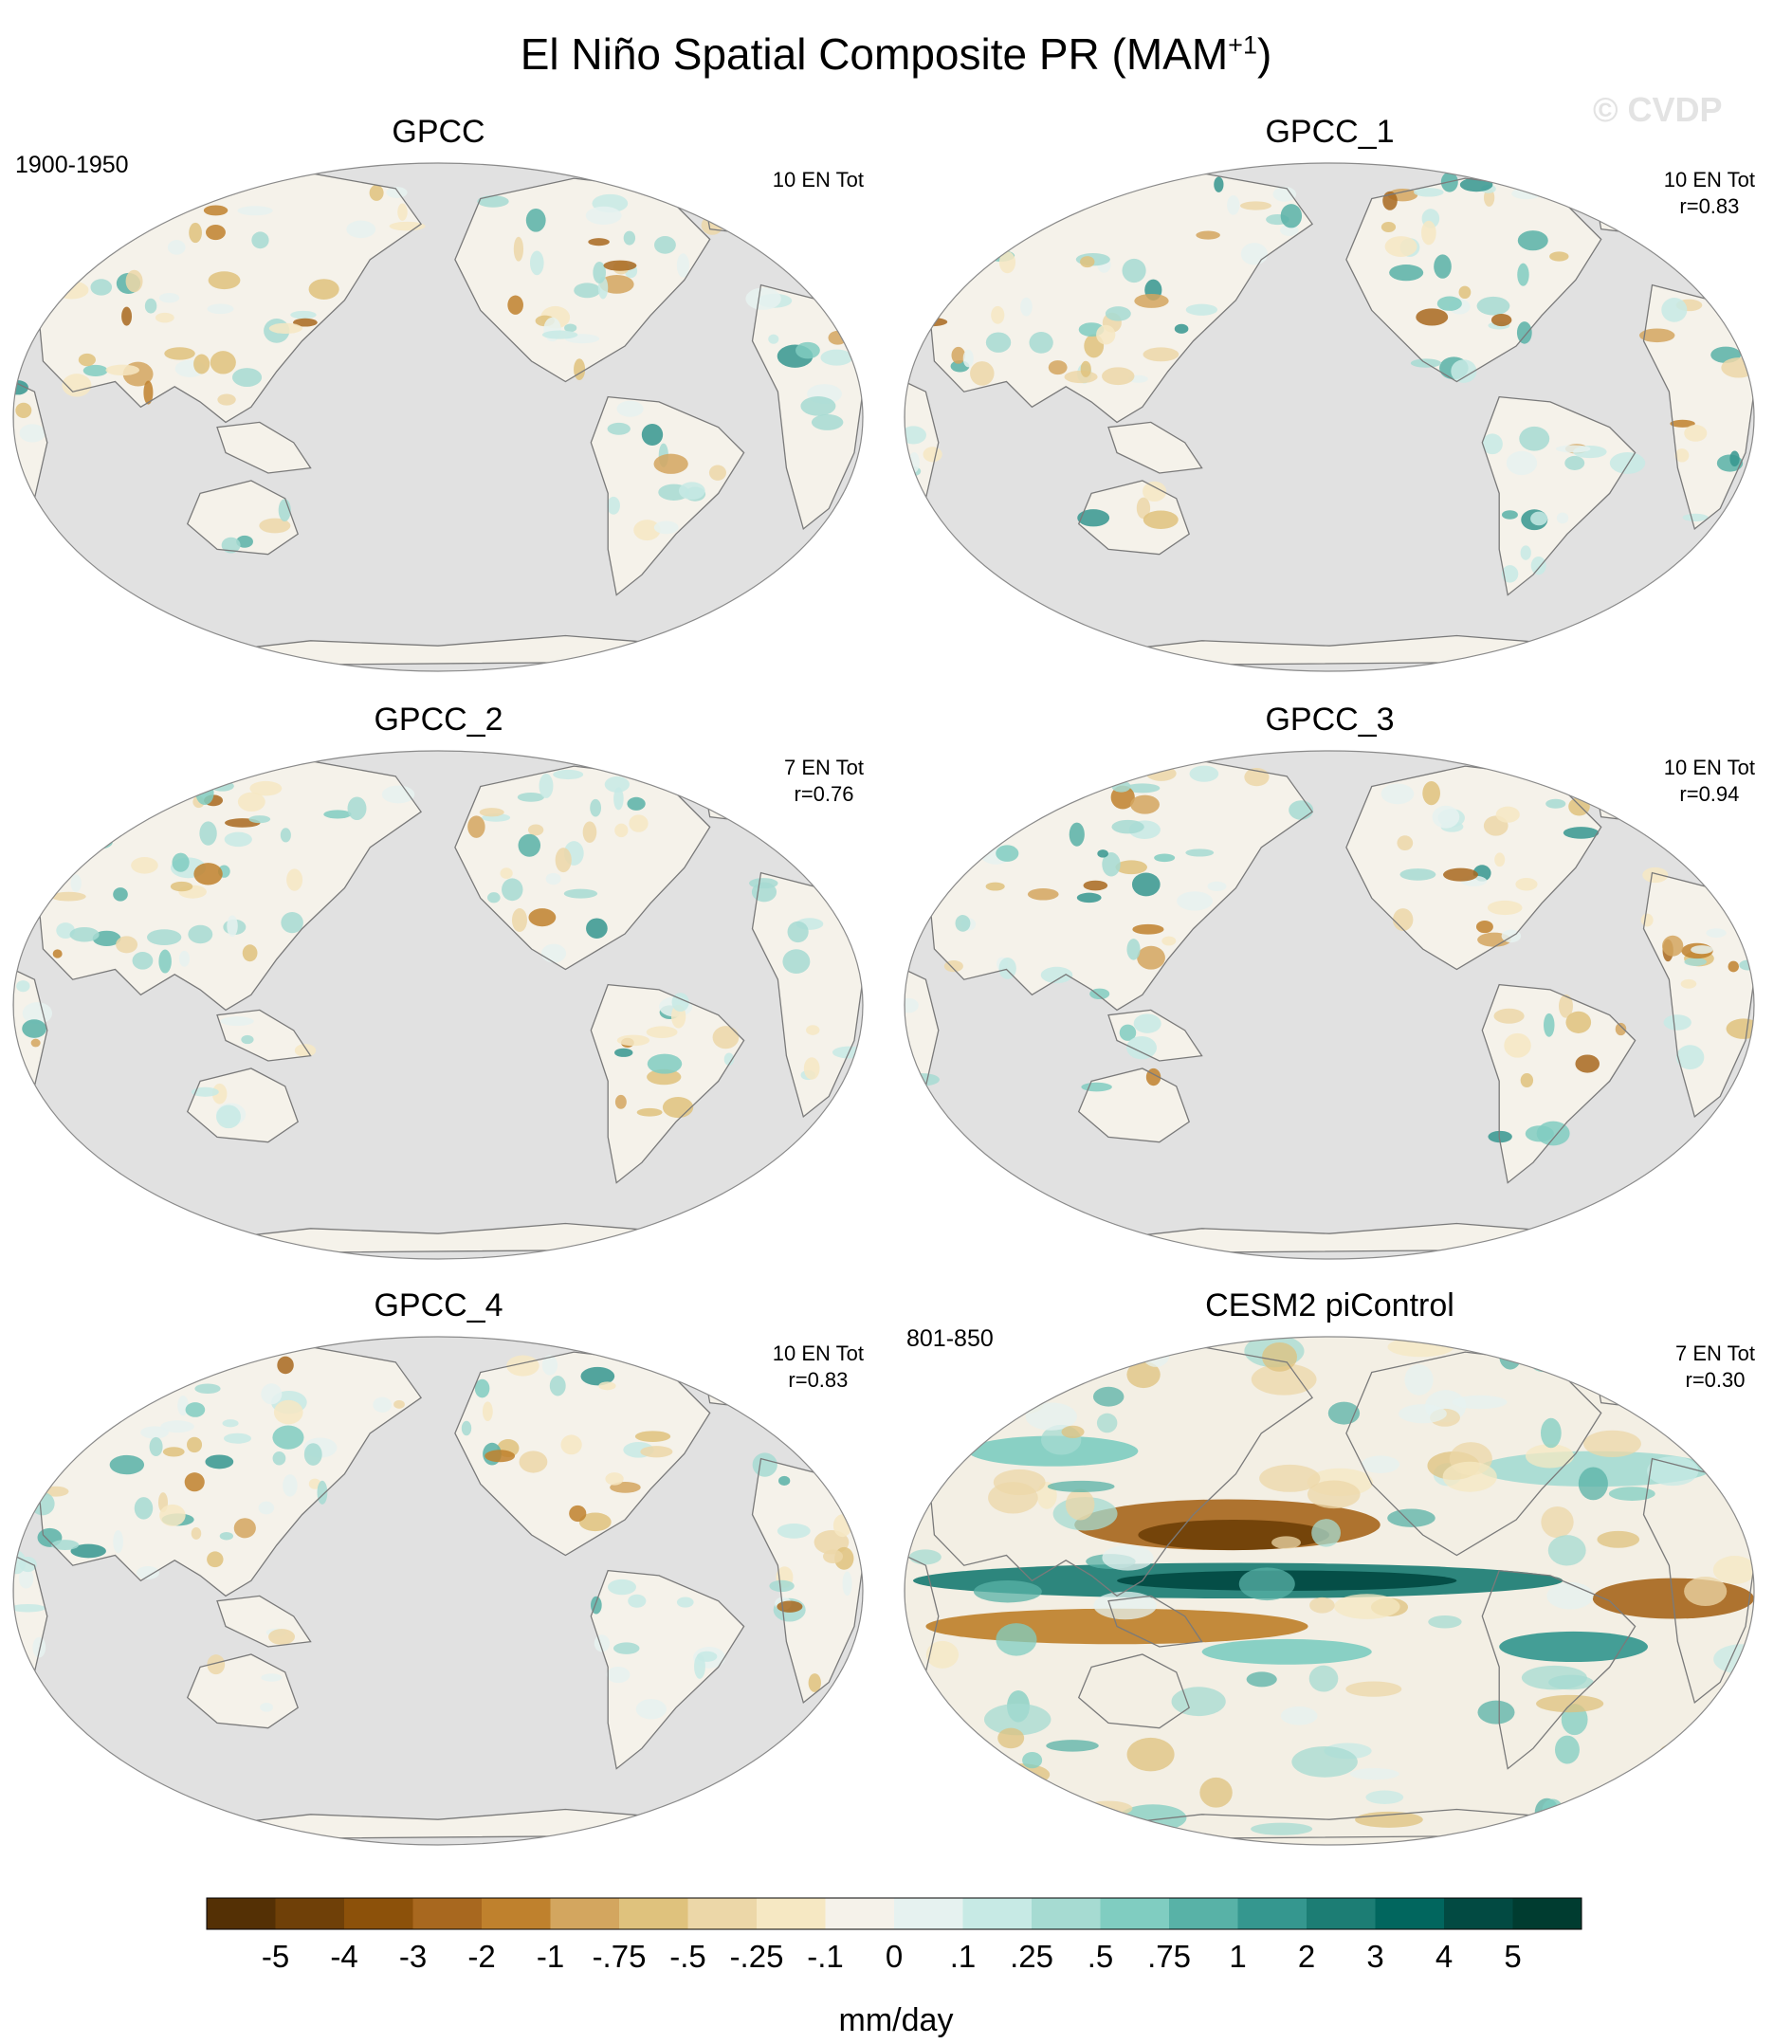 Image resolution: width=1792 pixels, height=2044 pixels. I want to click on colorbar-tick-label: 5, so click(1512, 1957).